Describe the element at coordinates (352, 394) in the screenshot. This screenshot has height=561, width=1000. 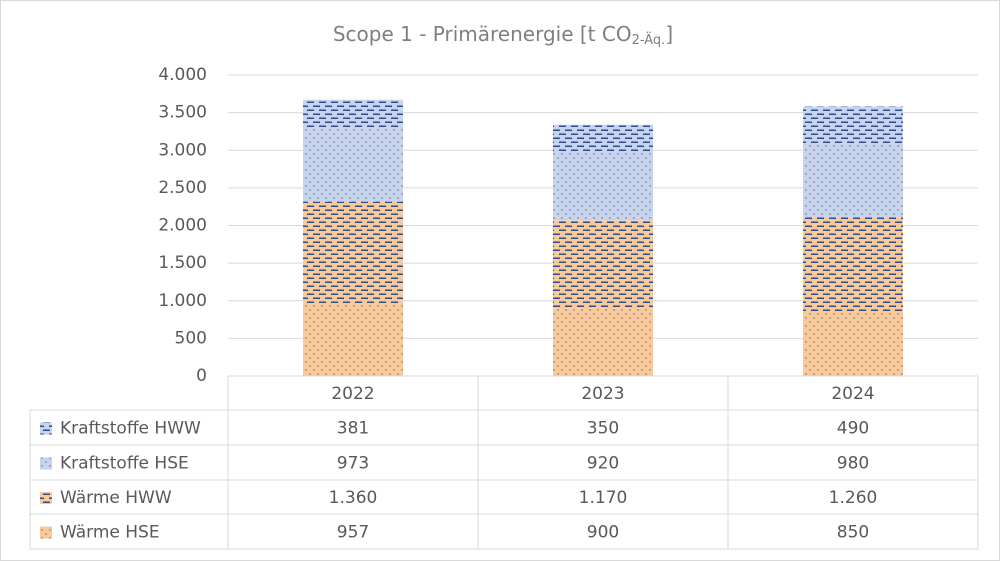
I see `x-tick-label: 2022` at that location.